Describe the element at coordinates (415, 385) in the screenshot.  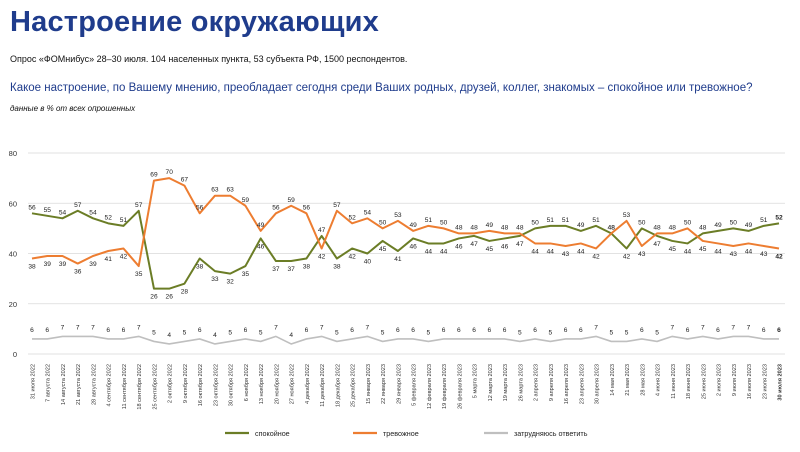
I see `x-tick-label: 5 февраля 2023` at that location.